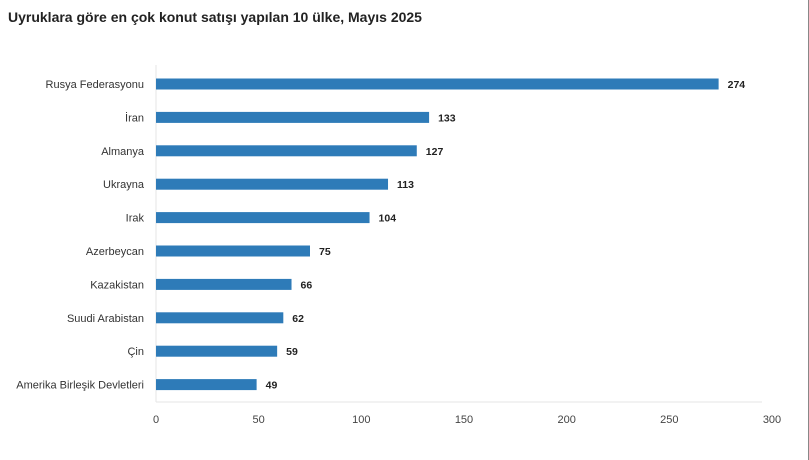 The image size is (809, 460). I want to click on x-tick-label: 150, so click(464, 420).